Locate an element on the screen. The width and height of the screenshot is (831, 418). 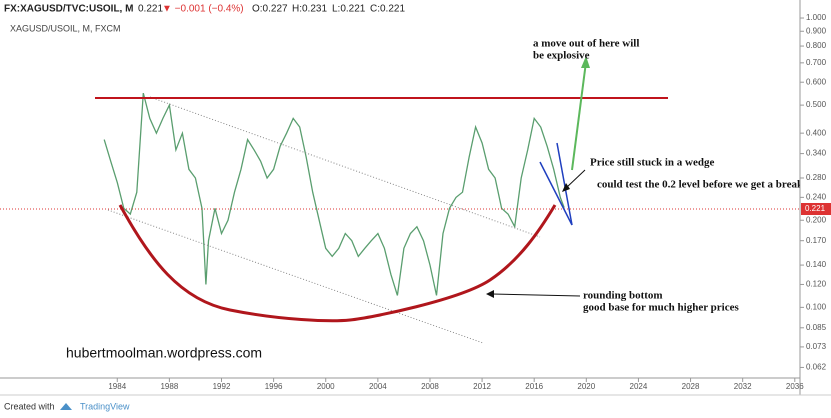
annotation: rounding bottom is located at coordinates (623, 296).